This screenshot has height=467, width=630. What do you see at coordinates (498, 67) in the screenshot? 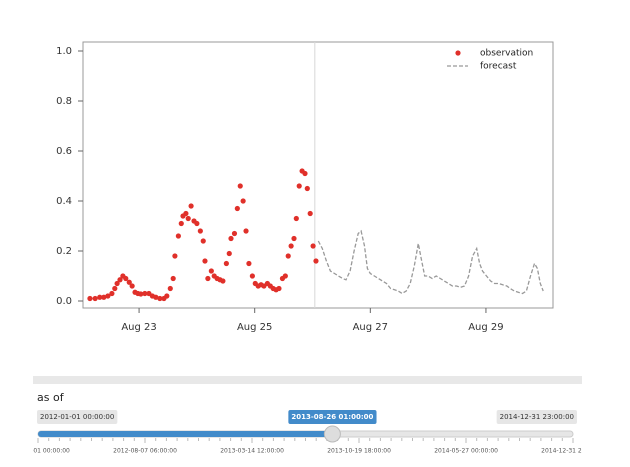
I see `legend-label: forecast` at bounding box center [498, 67].